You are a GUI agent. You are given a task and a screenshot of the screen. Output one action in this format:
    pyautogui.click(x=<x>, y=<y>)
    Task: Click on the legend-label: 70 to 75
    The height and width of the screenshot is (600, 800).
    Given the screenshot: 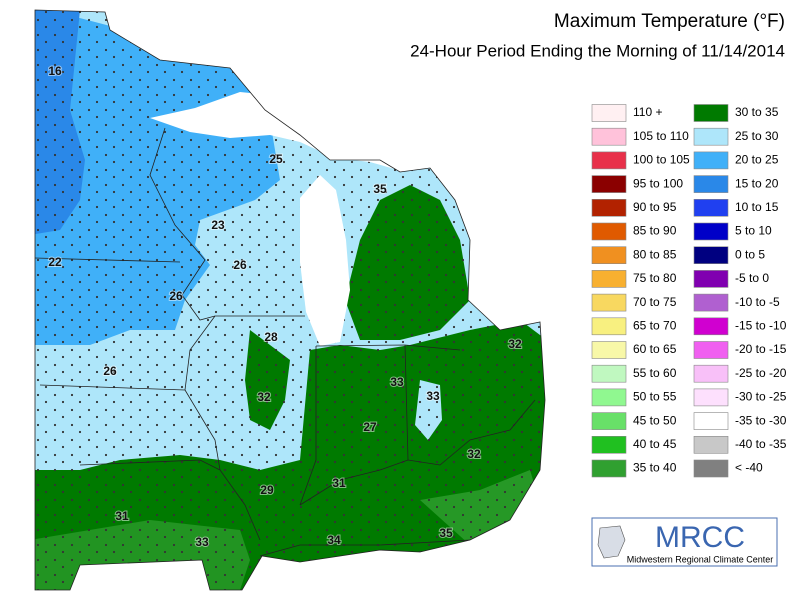 What is the action you would take?
    pyautogui.click(x=655, y=302)
    